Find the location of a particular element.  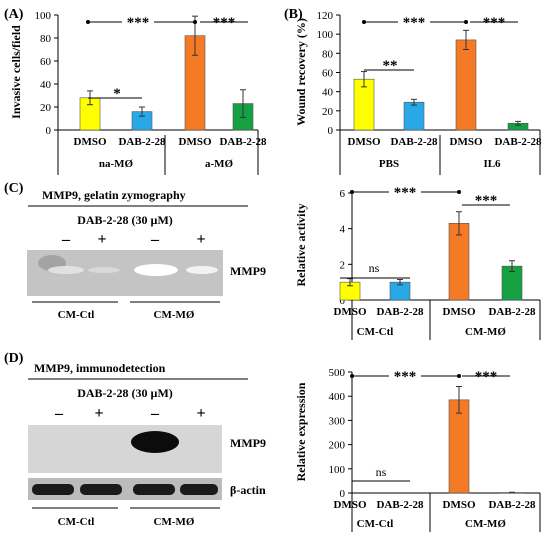

y-tick-label: 200 is located at coordinates (337, 446).